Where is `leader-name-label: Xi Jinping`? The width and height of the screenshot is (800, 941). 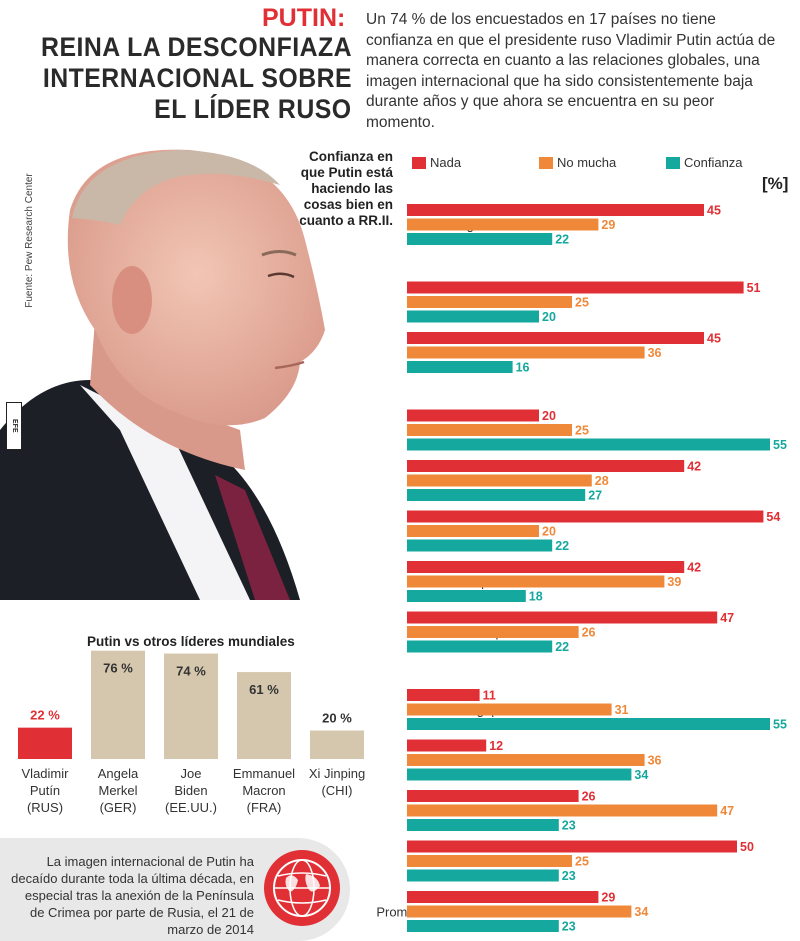 leader-name-label: Xi Jinping is located at coordinates (337, 773).